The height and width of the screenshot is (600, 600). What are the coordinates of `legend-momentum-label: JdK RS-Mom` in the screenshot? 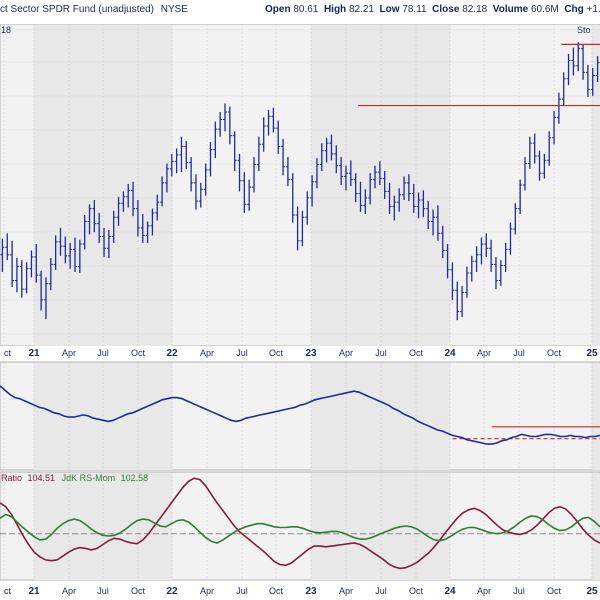 It's located at (89, 478).